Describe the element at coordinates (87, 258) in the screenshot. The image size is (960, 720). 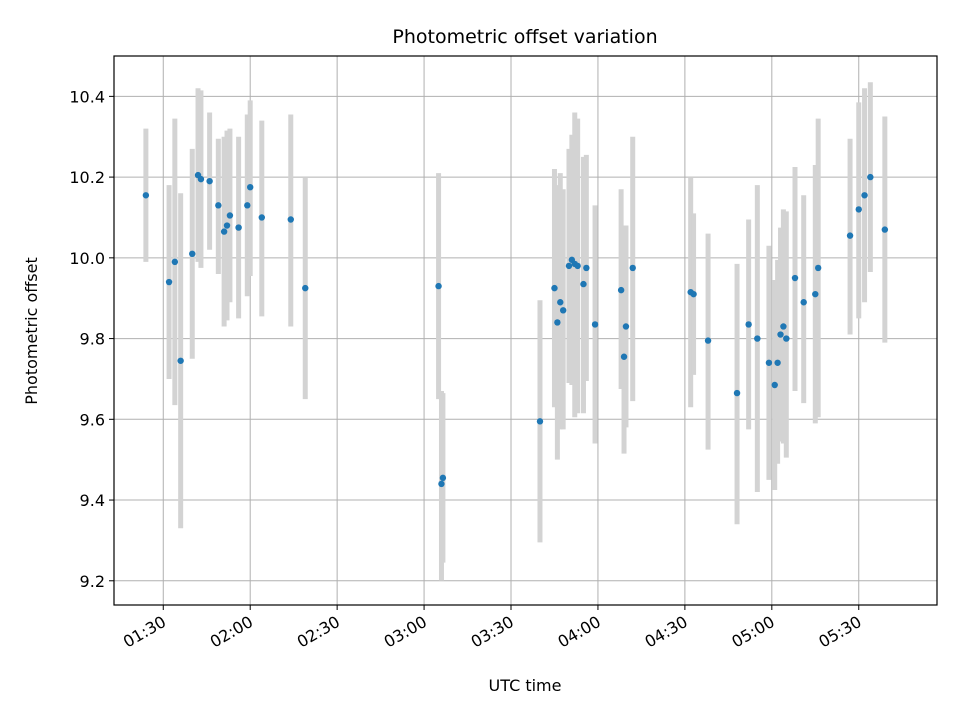
I see `y-tick-label: 10.0` at that location.